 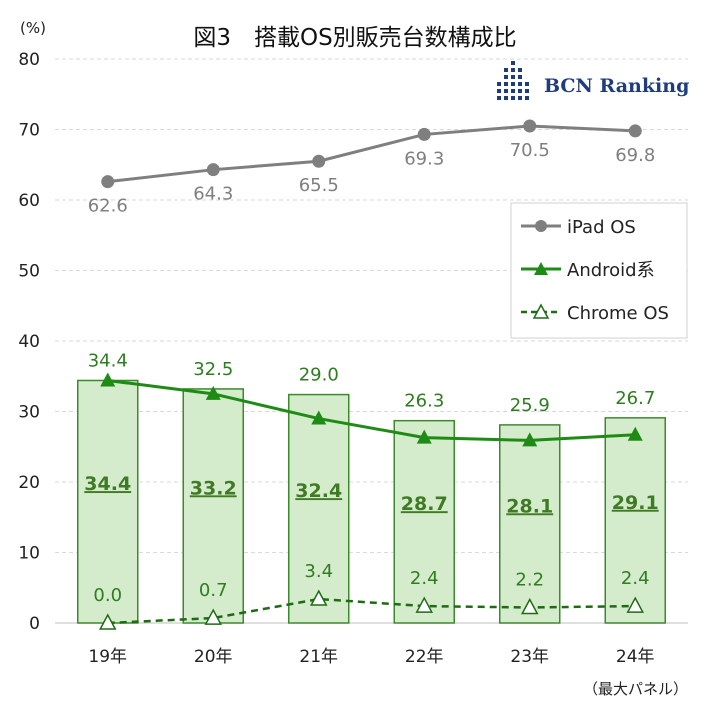 I want to click on bcn-logo-mark, so click(x=513, y=80).